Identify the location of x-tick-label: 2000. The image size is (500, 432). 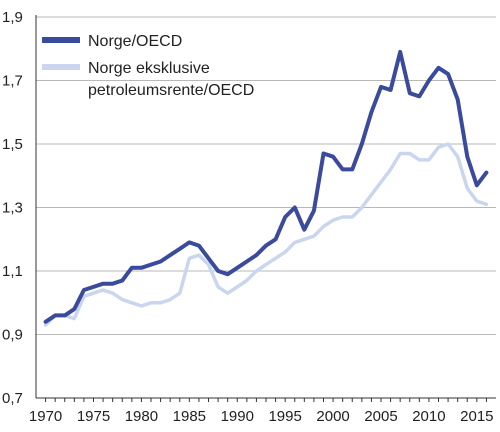
(332, 416).